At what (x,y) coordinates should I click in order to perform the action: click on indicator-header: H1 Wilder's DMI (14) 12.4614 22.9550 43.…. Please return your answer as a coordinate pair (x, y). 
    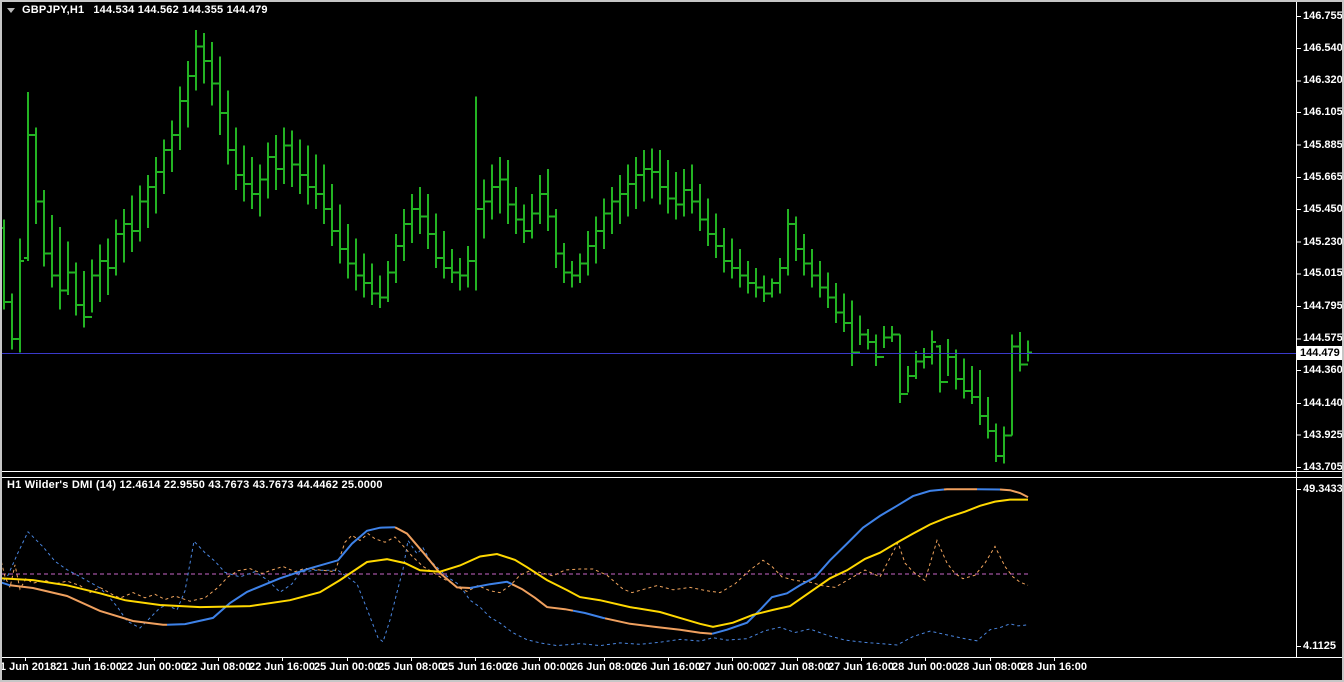
    Looking at the image, I should click on (195, 485).